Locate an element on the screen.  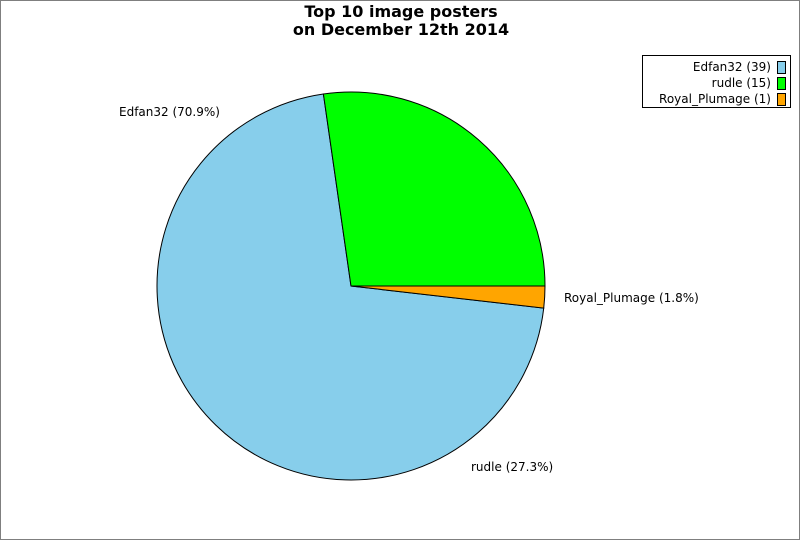
legend-item-royal-plumage: Royal_Plumage (1) is located at coordinates (716, 99).